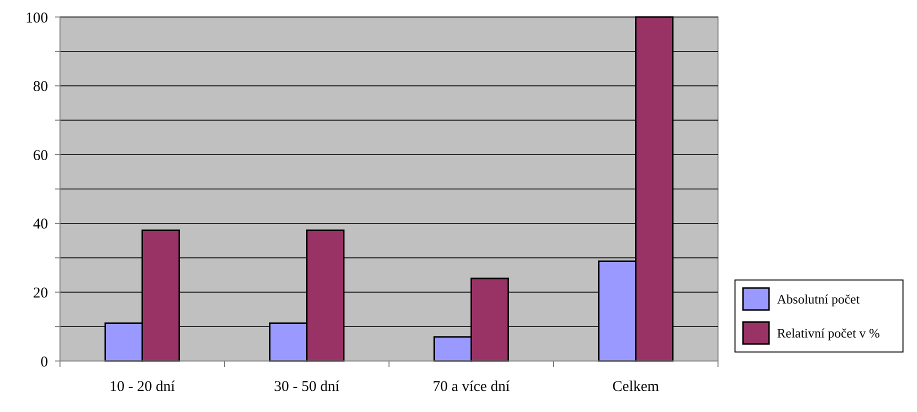 This screenshot has width=917, height=412. I want to click on y-tick-label: 20, so click(40, 293).